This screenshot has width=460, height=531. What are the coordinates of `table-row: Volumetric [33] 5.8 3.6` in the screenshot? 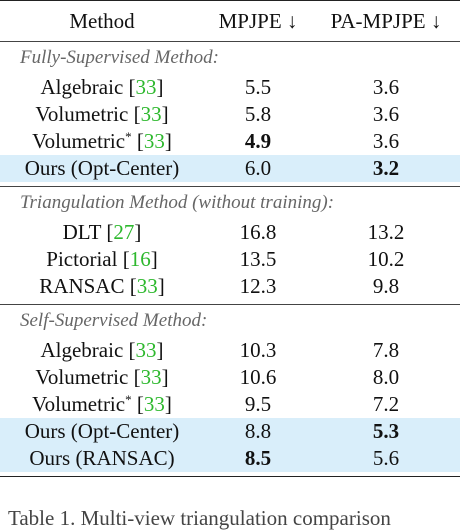 It's located at (230, 114).